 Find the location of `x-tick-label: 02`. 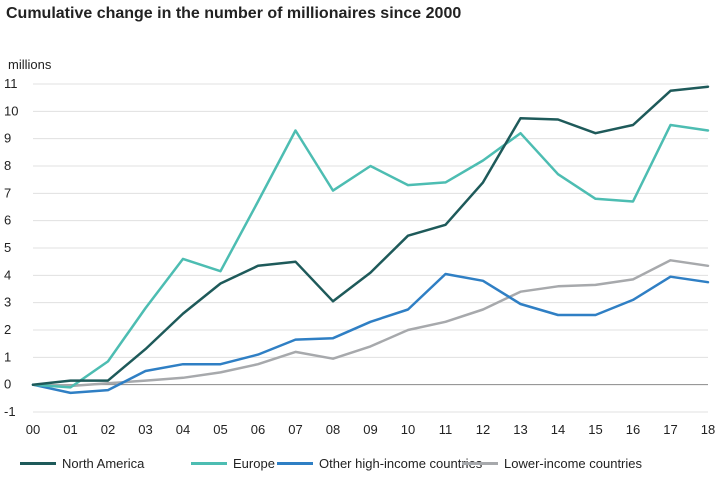

x-tick-label: 02 is located at coordinates (108, 429).